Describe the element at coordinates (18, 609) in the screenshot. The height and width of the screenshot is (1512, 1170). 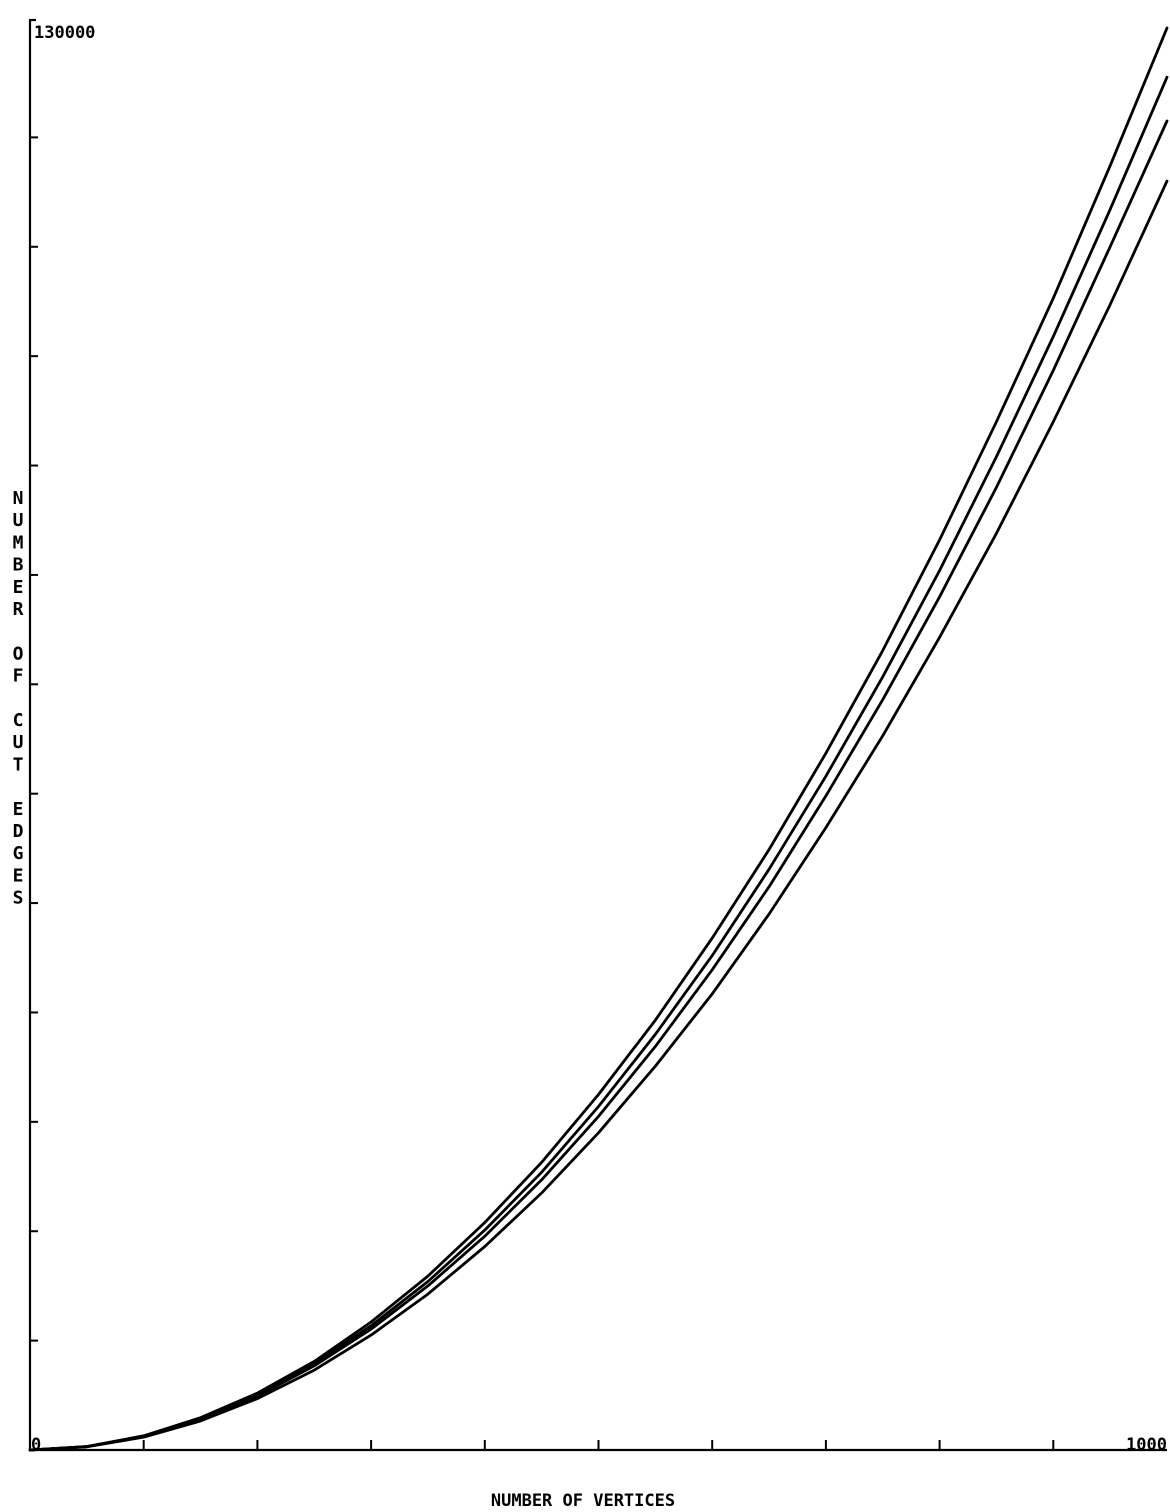
I see `y-axis-label-letter: R` at that location.